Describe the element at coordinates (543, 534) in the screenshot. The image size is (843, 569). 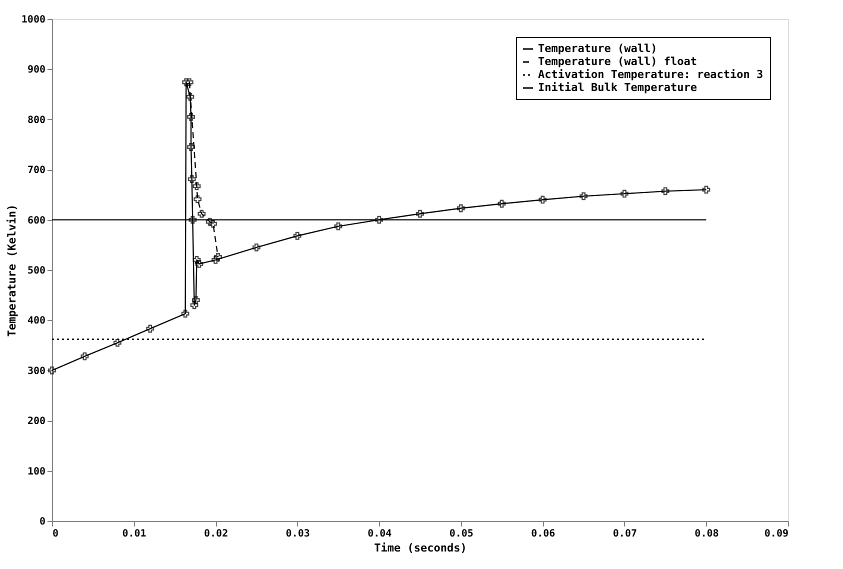
I see `x-tick-label: 0.06` at that location.